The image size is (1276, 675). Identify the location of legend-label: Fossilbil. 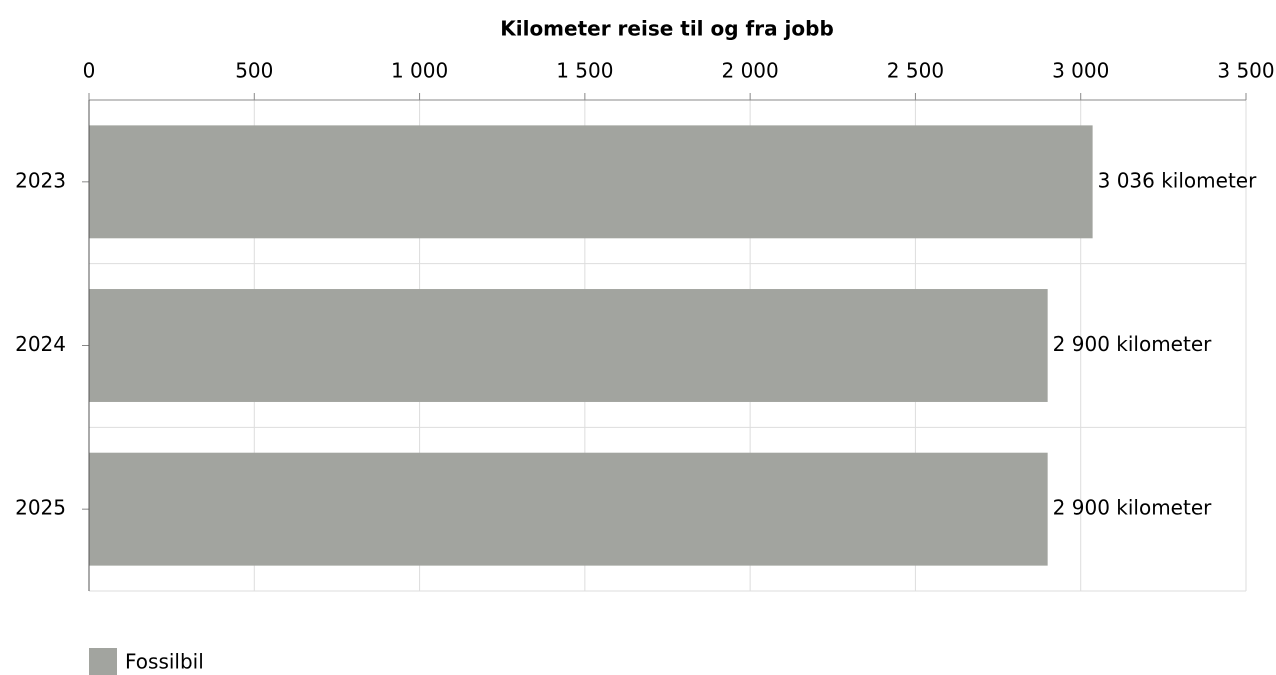
(164, 662).